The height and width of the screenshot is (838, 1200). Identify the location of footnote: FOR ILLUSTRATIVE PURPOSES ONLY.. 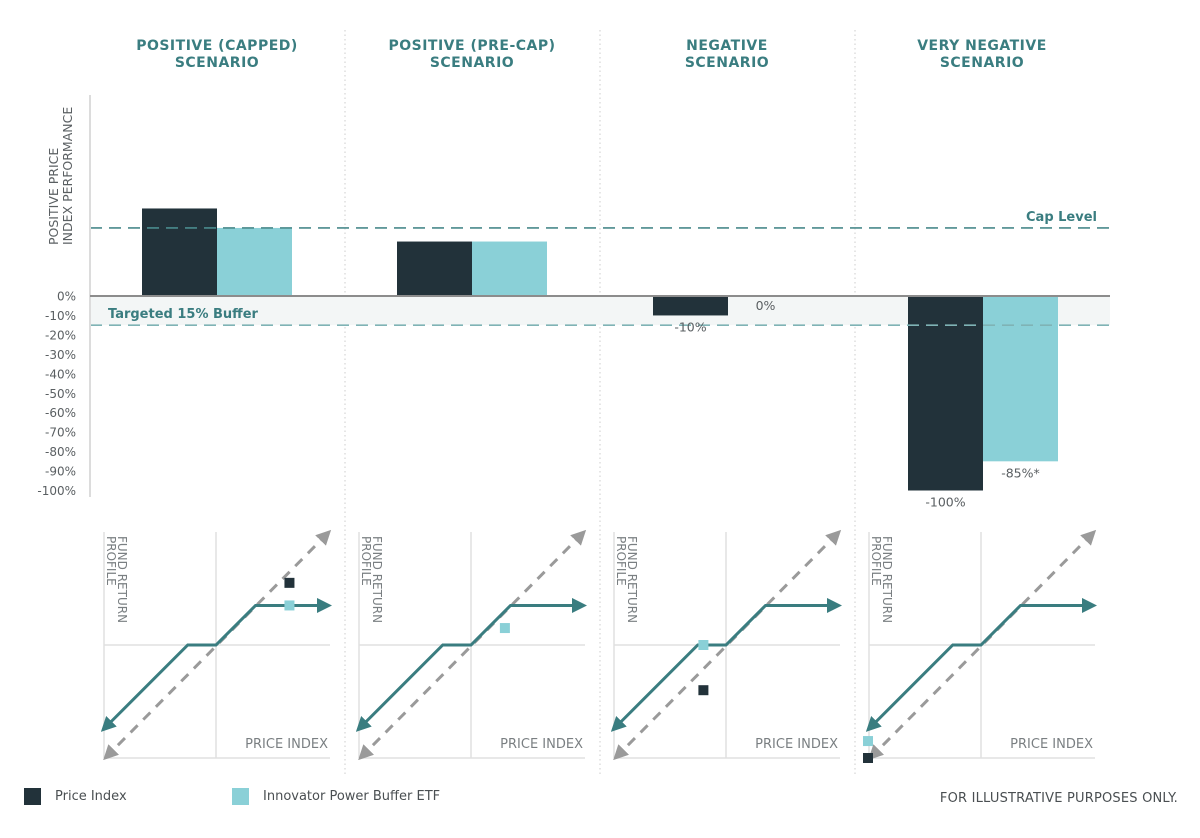
(1058, 798).